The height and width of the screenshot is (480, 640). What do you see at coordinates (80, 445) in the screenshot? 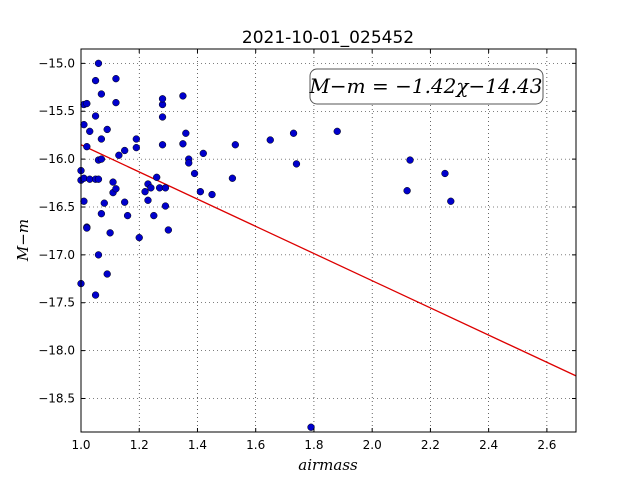
I see `x-tick-label: 1.0` at bounding box center [80, 445].